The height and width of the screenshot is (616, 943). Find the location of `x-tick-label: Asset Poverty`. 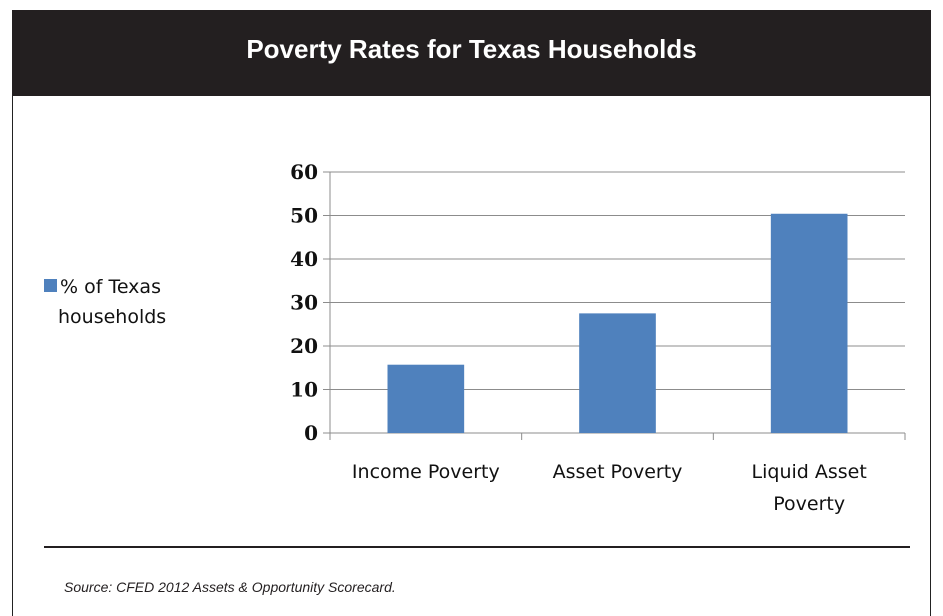

x-tick-label: Asset Poverty is located at coordinates (618, 472).